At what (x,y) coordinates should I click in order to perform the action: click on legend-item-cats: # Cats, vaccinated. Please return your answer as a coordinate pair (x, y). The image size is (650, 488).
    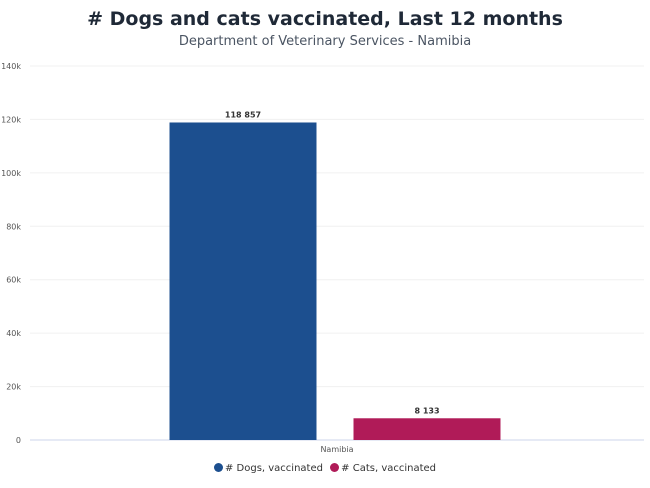
    Looking at the image, I should click on (383, 468).